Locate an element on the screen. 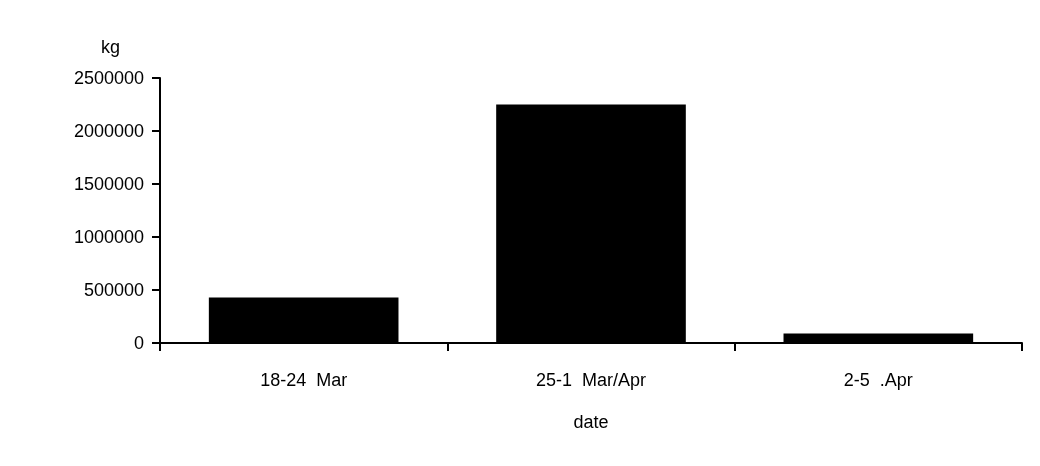 This screenshot has height=466, width=1040. y-tick-label: 0 is located at coordinates (138, 343).